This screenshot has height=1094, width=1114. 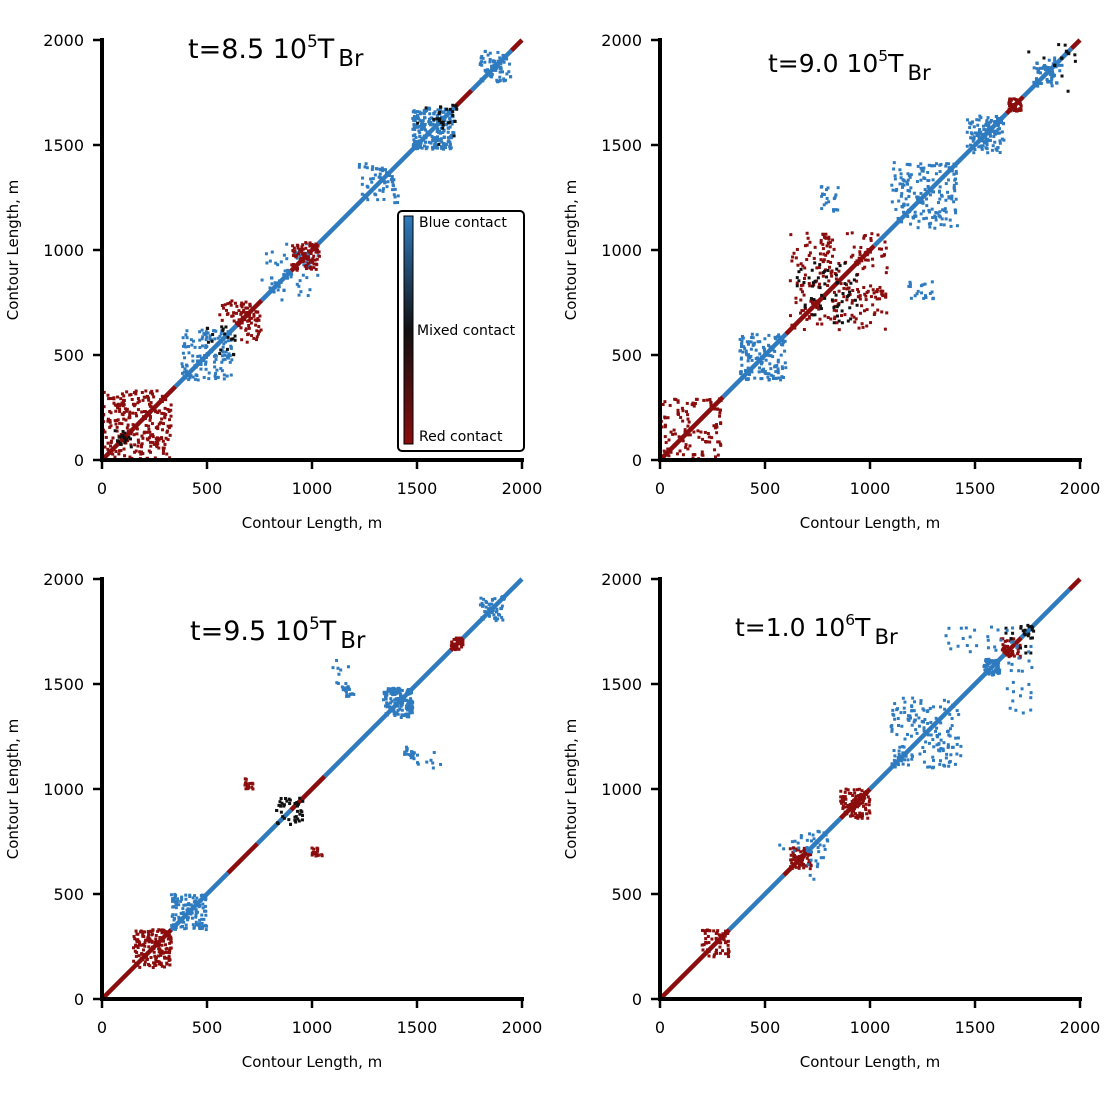 I want to click on y-tick-label: 500, so click(x=626, y=894).